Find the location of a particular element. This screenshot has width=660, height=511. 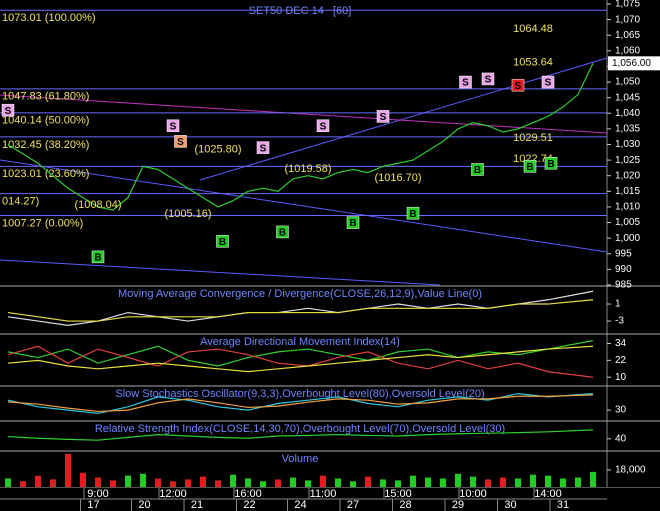

y-tick-label: 1,075 is located at coordinates (627, 5).